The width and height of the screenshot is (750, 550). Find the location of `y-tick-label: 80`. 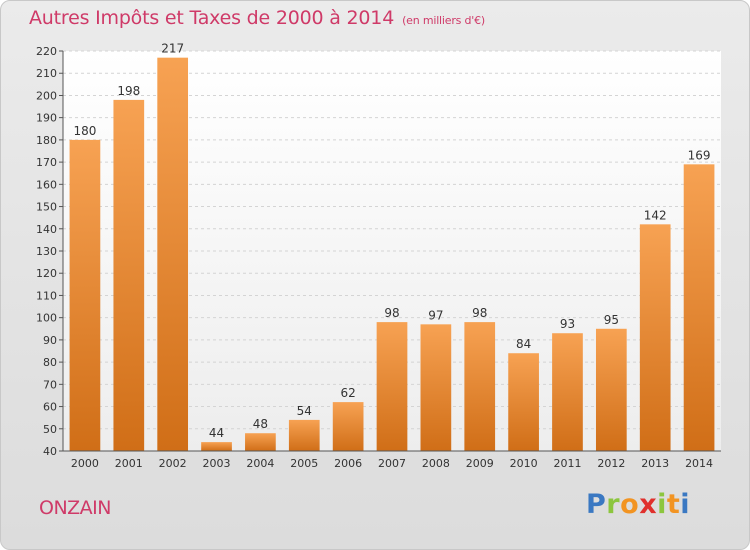

y-tick-label: 80 is located at coordinates (50, 362).